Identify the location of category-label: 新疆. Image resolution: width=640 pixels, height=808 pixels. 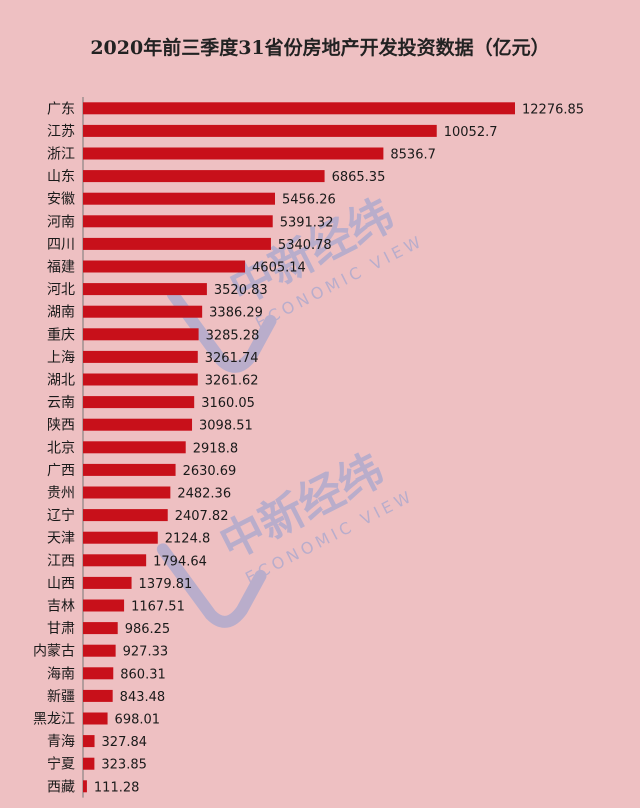
(61, 697).